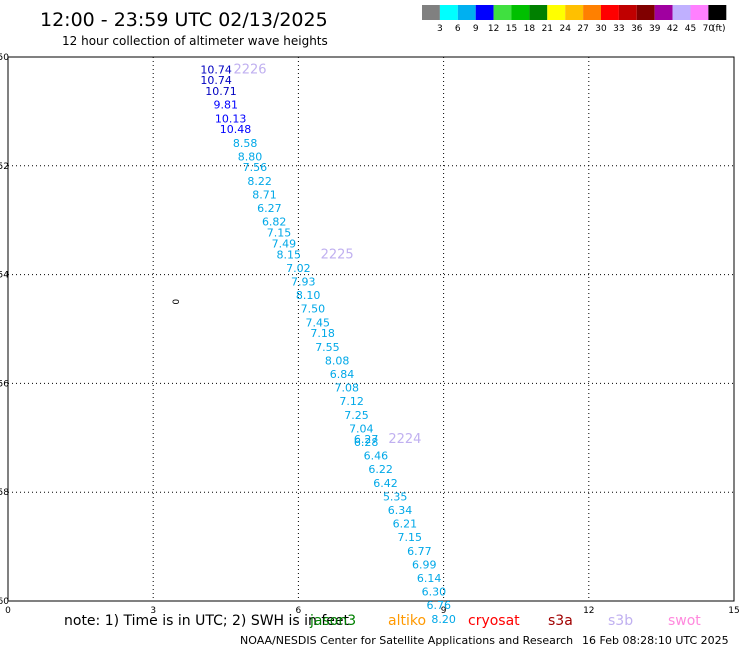 The image size is (740, 650). What do you see at coordinates (574, 19) in the screenshot?
I see `color-scale: 3 6 9 12 15 18 21 24 27 30 33 36 39 42 45 70` at bounding box center [574, 19].